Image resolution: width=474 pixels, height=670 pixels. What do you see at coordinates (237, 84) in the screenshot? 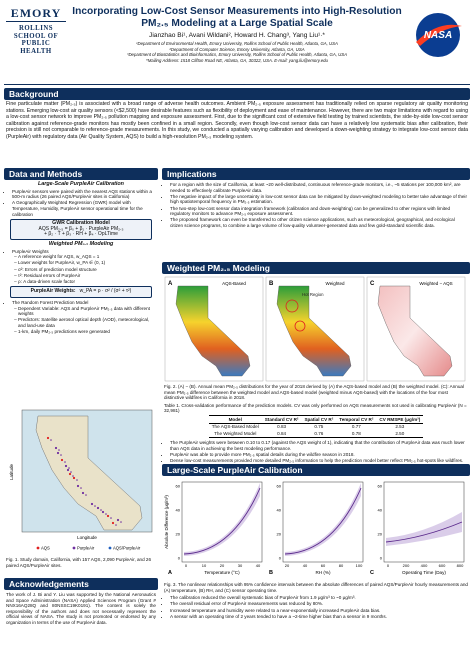
I see `header-rule` at bounding box center [237, 84].